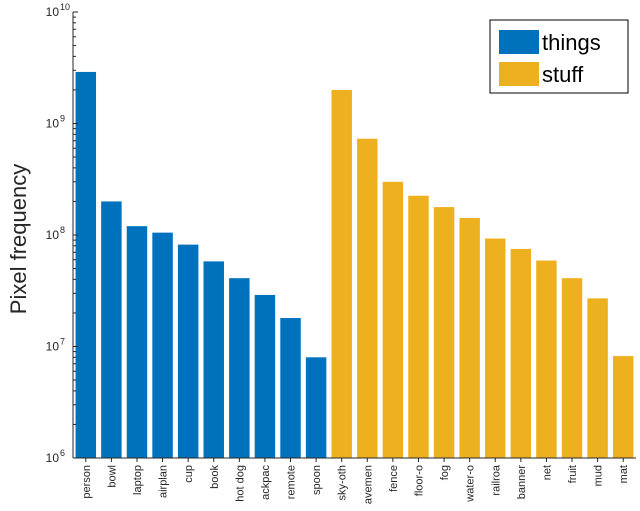 The height and width of the screenshot is (511, 640). I want to click on y-tick-exponent: 9, so click(62, 119).